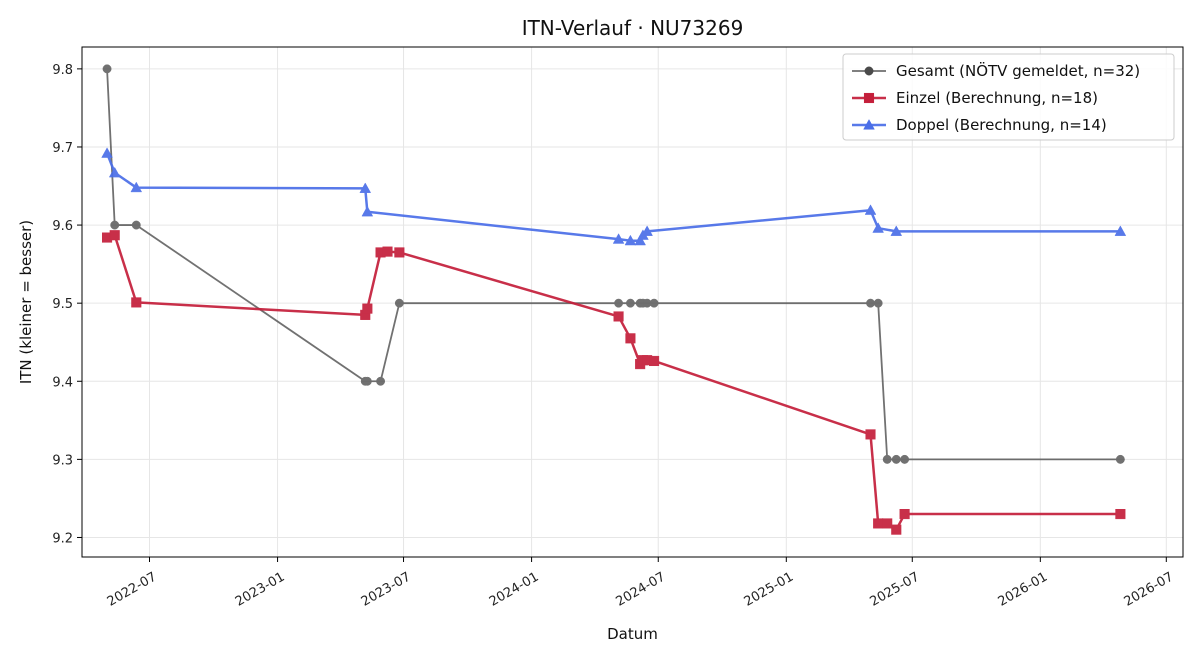 The image size is (1200, 660). Describe the element at coordinates (62, 460) in the screenshot. I see `y-tick-label: 9.3` at that location.